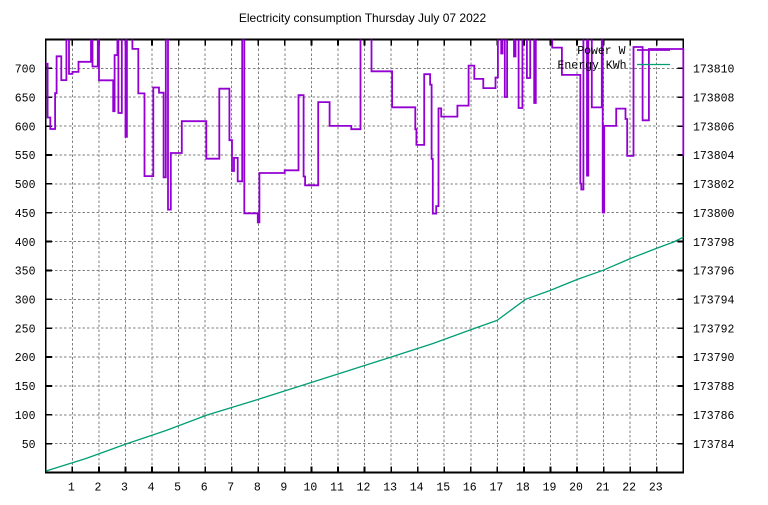  I want to click on svg-text: 5, so click(177, 488).